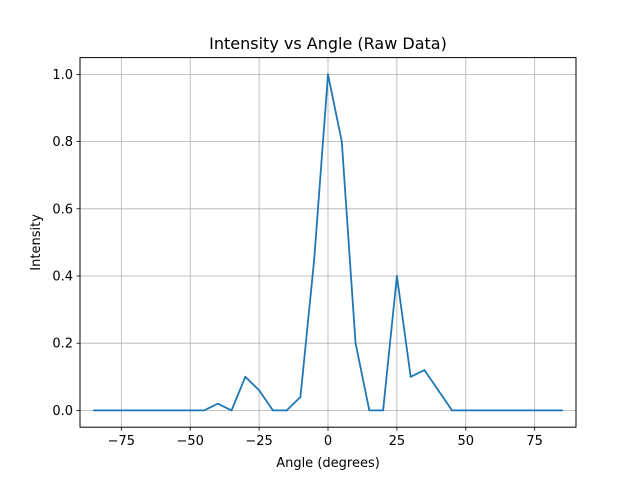 The image size is (640, 480). Describe the element at coordinates (62, 209) in the screenshot. I see `y-tick-label: 0.6` at that location.